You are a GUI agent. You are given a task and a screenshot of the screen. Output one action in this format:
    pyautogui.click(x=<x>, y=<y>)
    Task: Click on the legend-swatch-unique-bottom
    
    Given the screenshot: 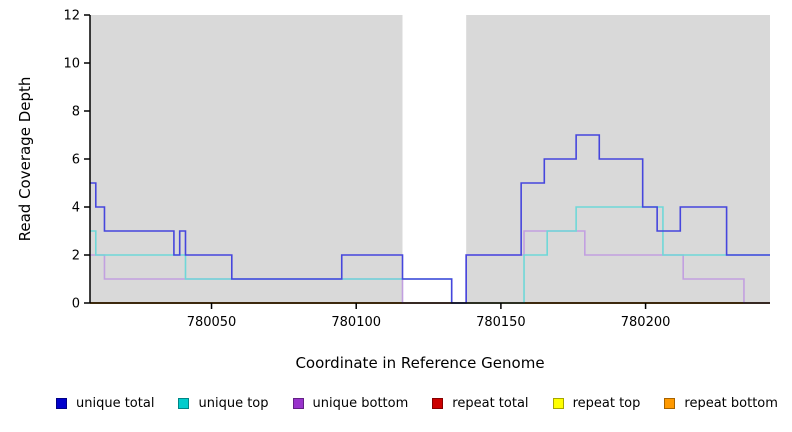 What is the action you would take?
    pyautogui.click(x=298, y=403)
    